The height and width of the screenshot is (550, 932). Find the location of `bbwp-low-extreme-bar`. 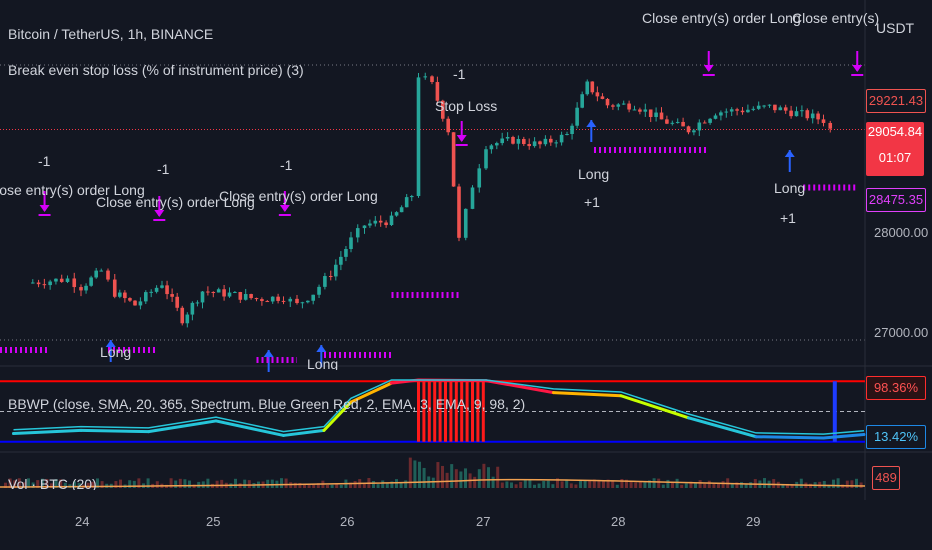

bbwp-low-extreme-bar is located at coordinates (834, 411).